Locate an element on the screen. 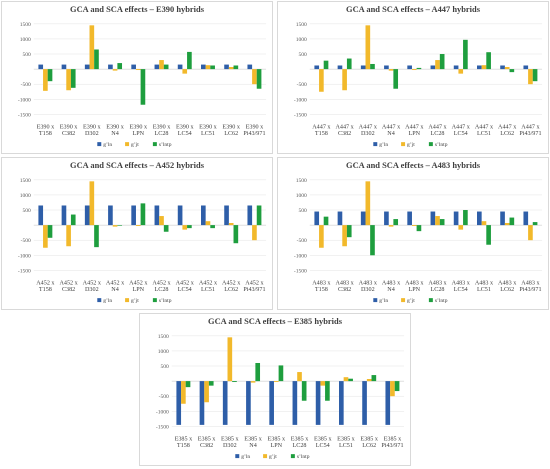 The height and width of the screenshot is (469, 550). x-tick-label: A452 x is located at coordinates (254, 283).